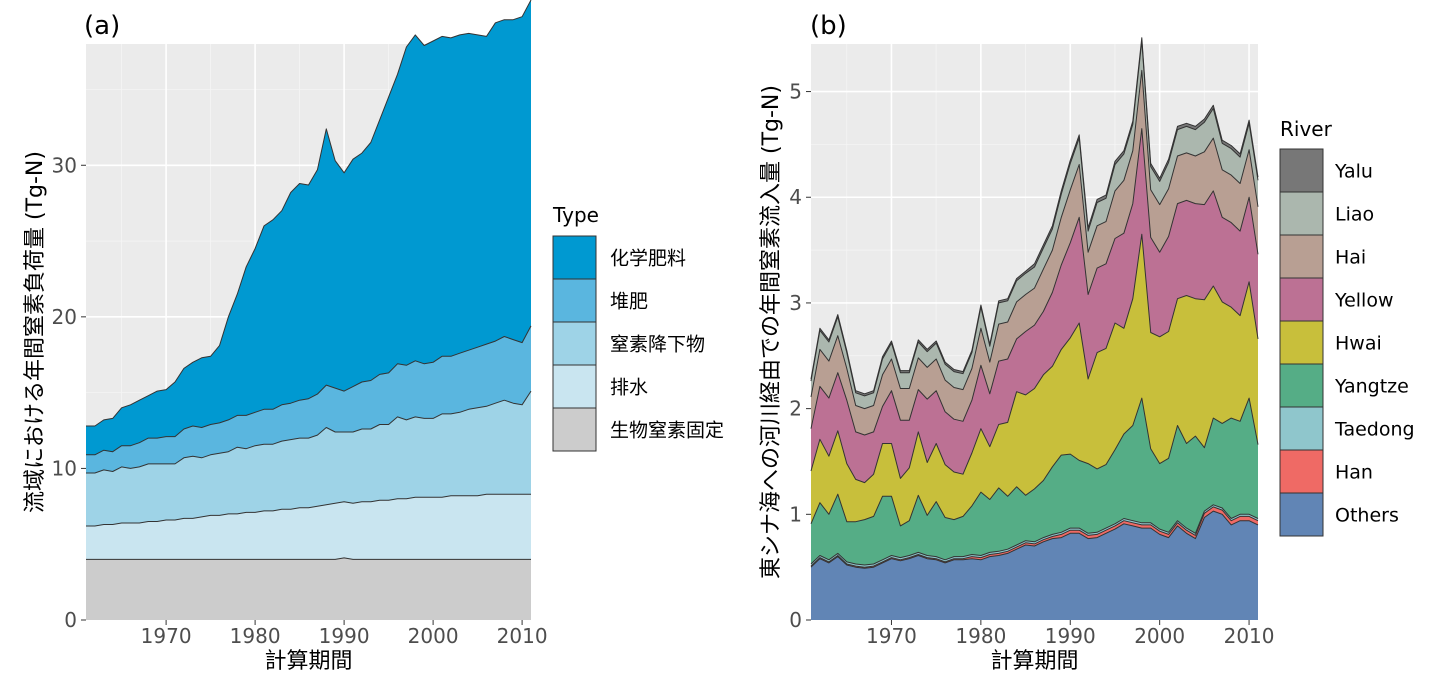  What do you see at coordinates (629, 388) in the screenshot?
I see `legend-label: 排水` at bounding box center [629, 388].